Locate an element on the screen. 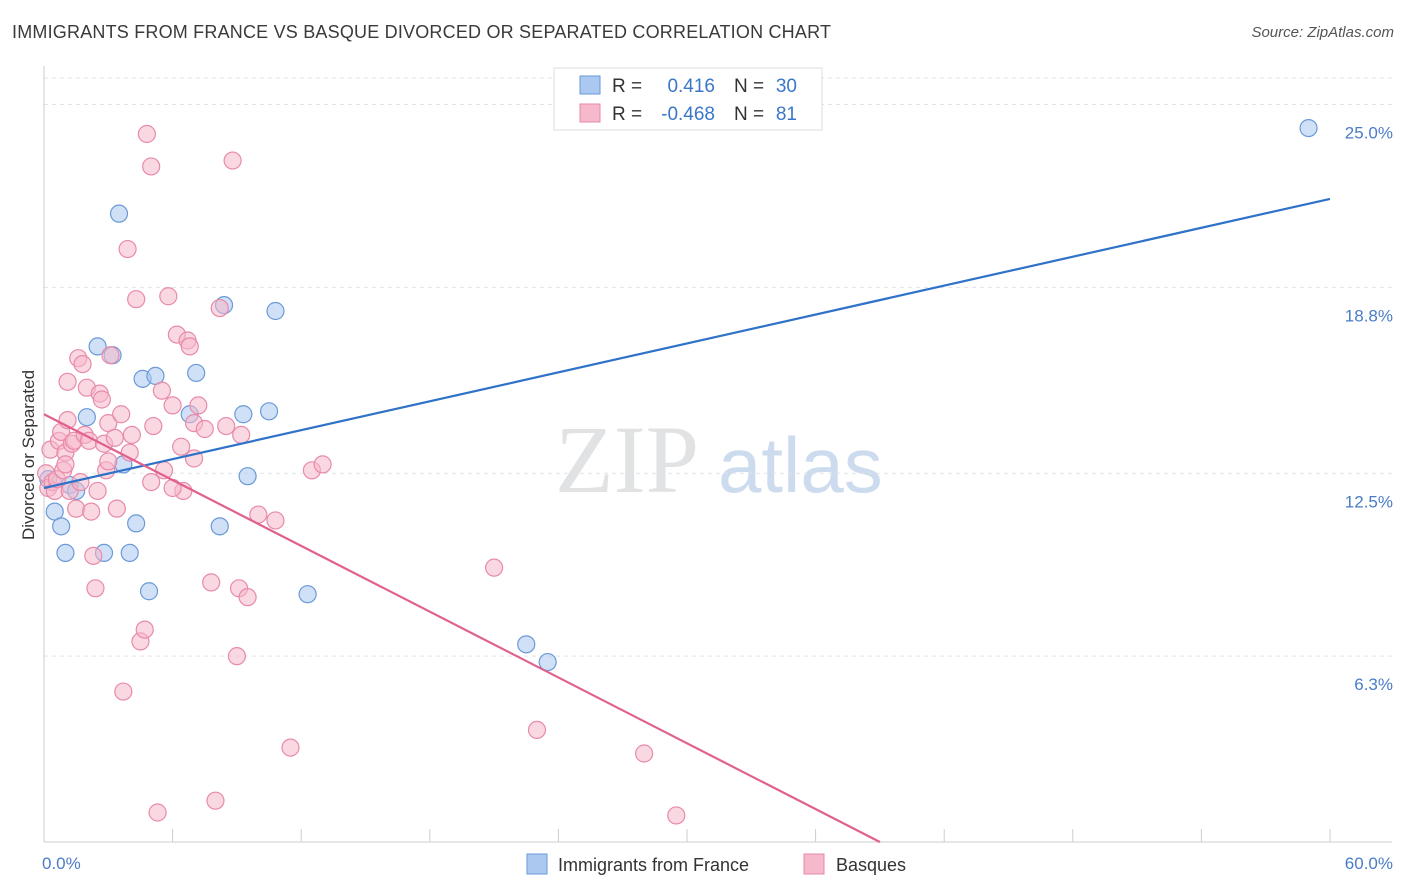  legend-pink-n-value: 81 is located at coordinates (786, 114).